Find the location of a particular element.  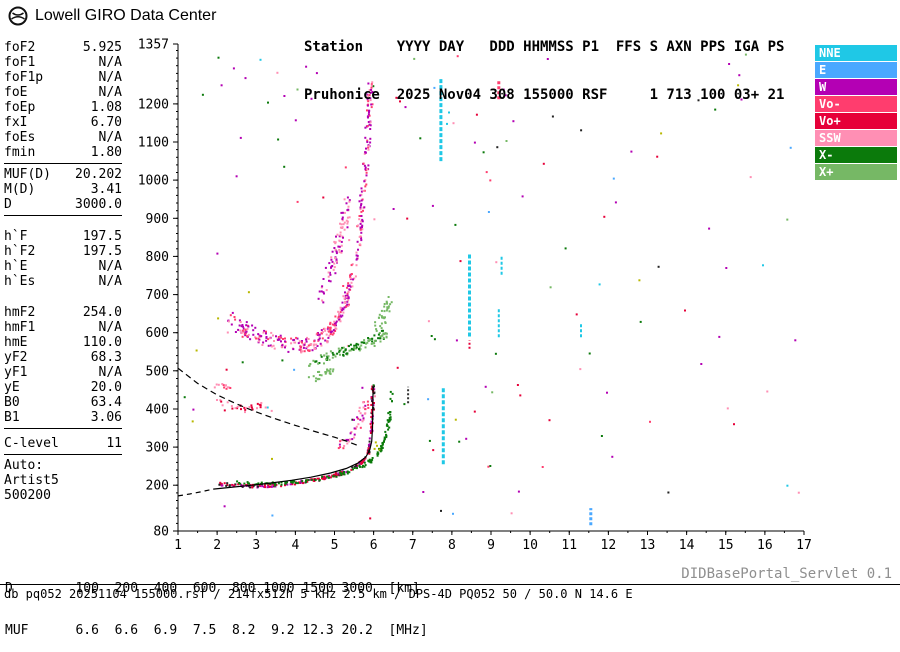

x-tick-label: 15 is located at coordinates (726, 545).